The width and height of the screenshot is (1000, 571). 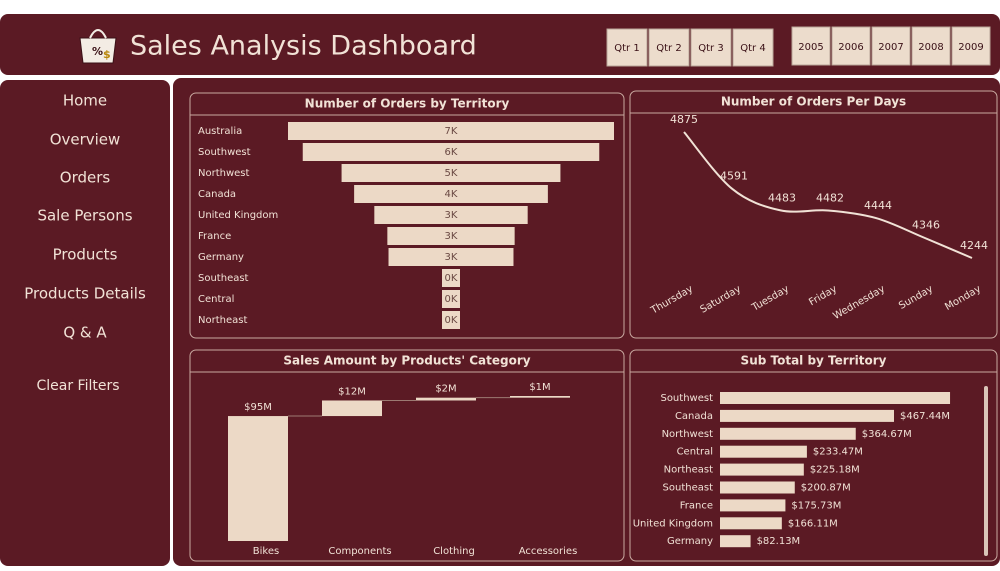 What do you see at coordinates (887, 434) in the screenshot?
I see `value-label: $364.67M` at bounding box center [887, 434].